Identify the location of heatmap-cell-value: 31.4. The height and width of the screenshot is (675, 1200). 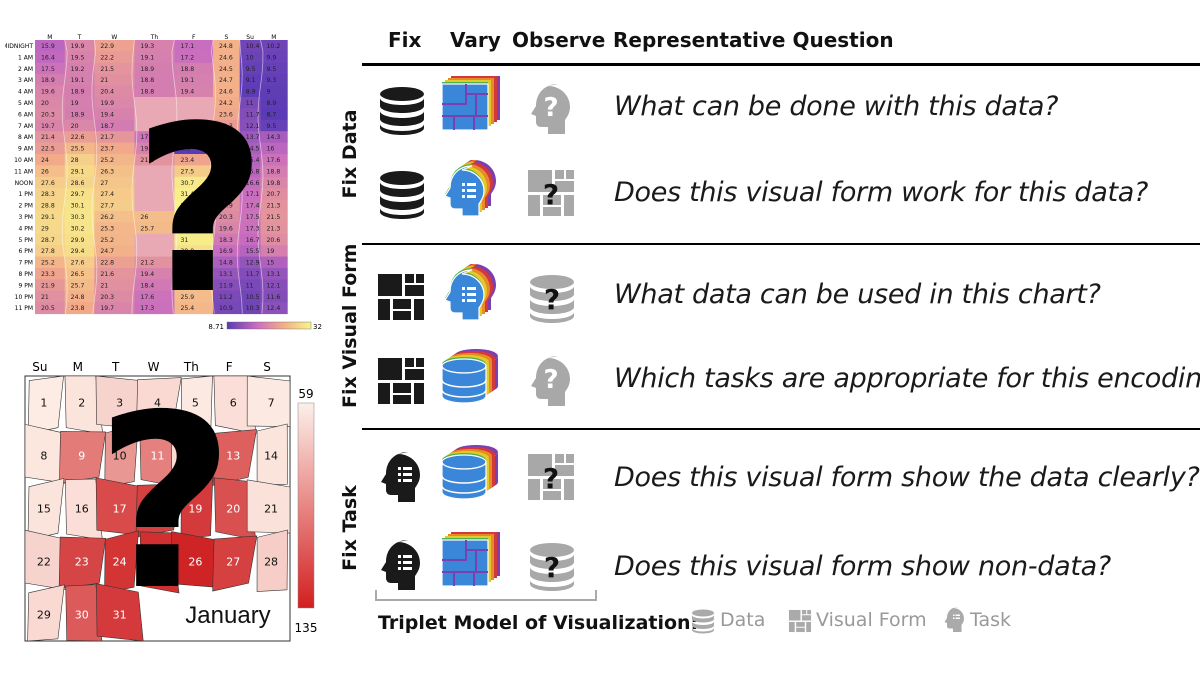
(187, 194).